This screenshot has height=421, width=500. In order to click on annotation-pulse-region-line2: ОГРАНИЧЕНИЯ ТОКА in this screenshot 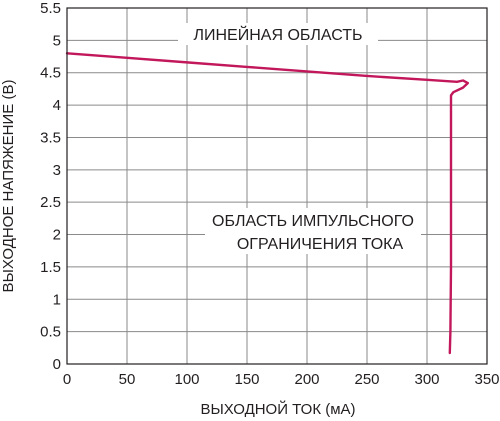, I will do `click(320, 244)`.